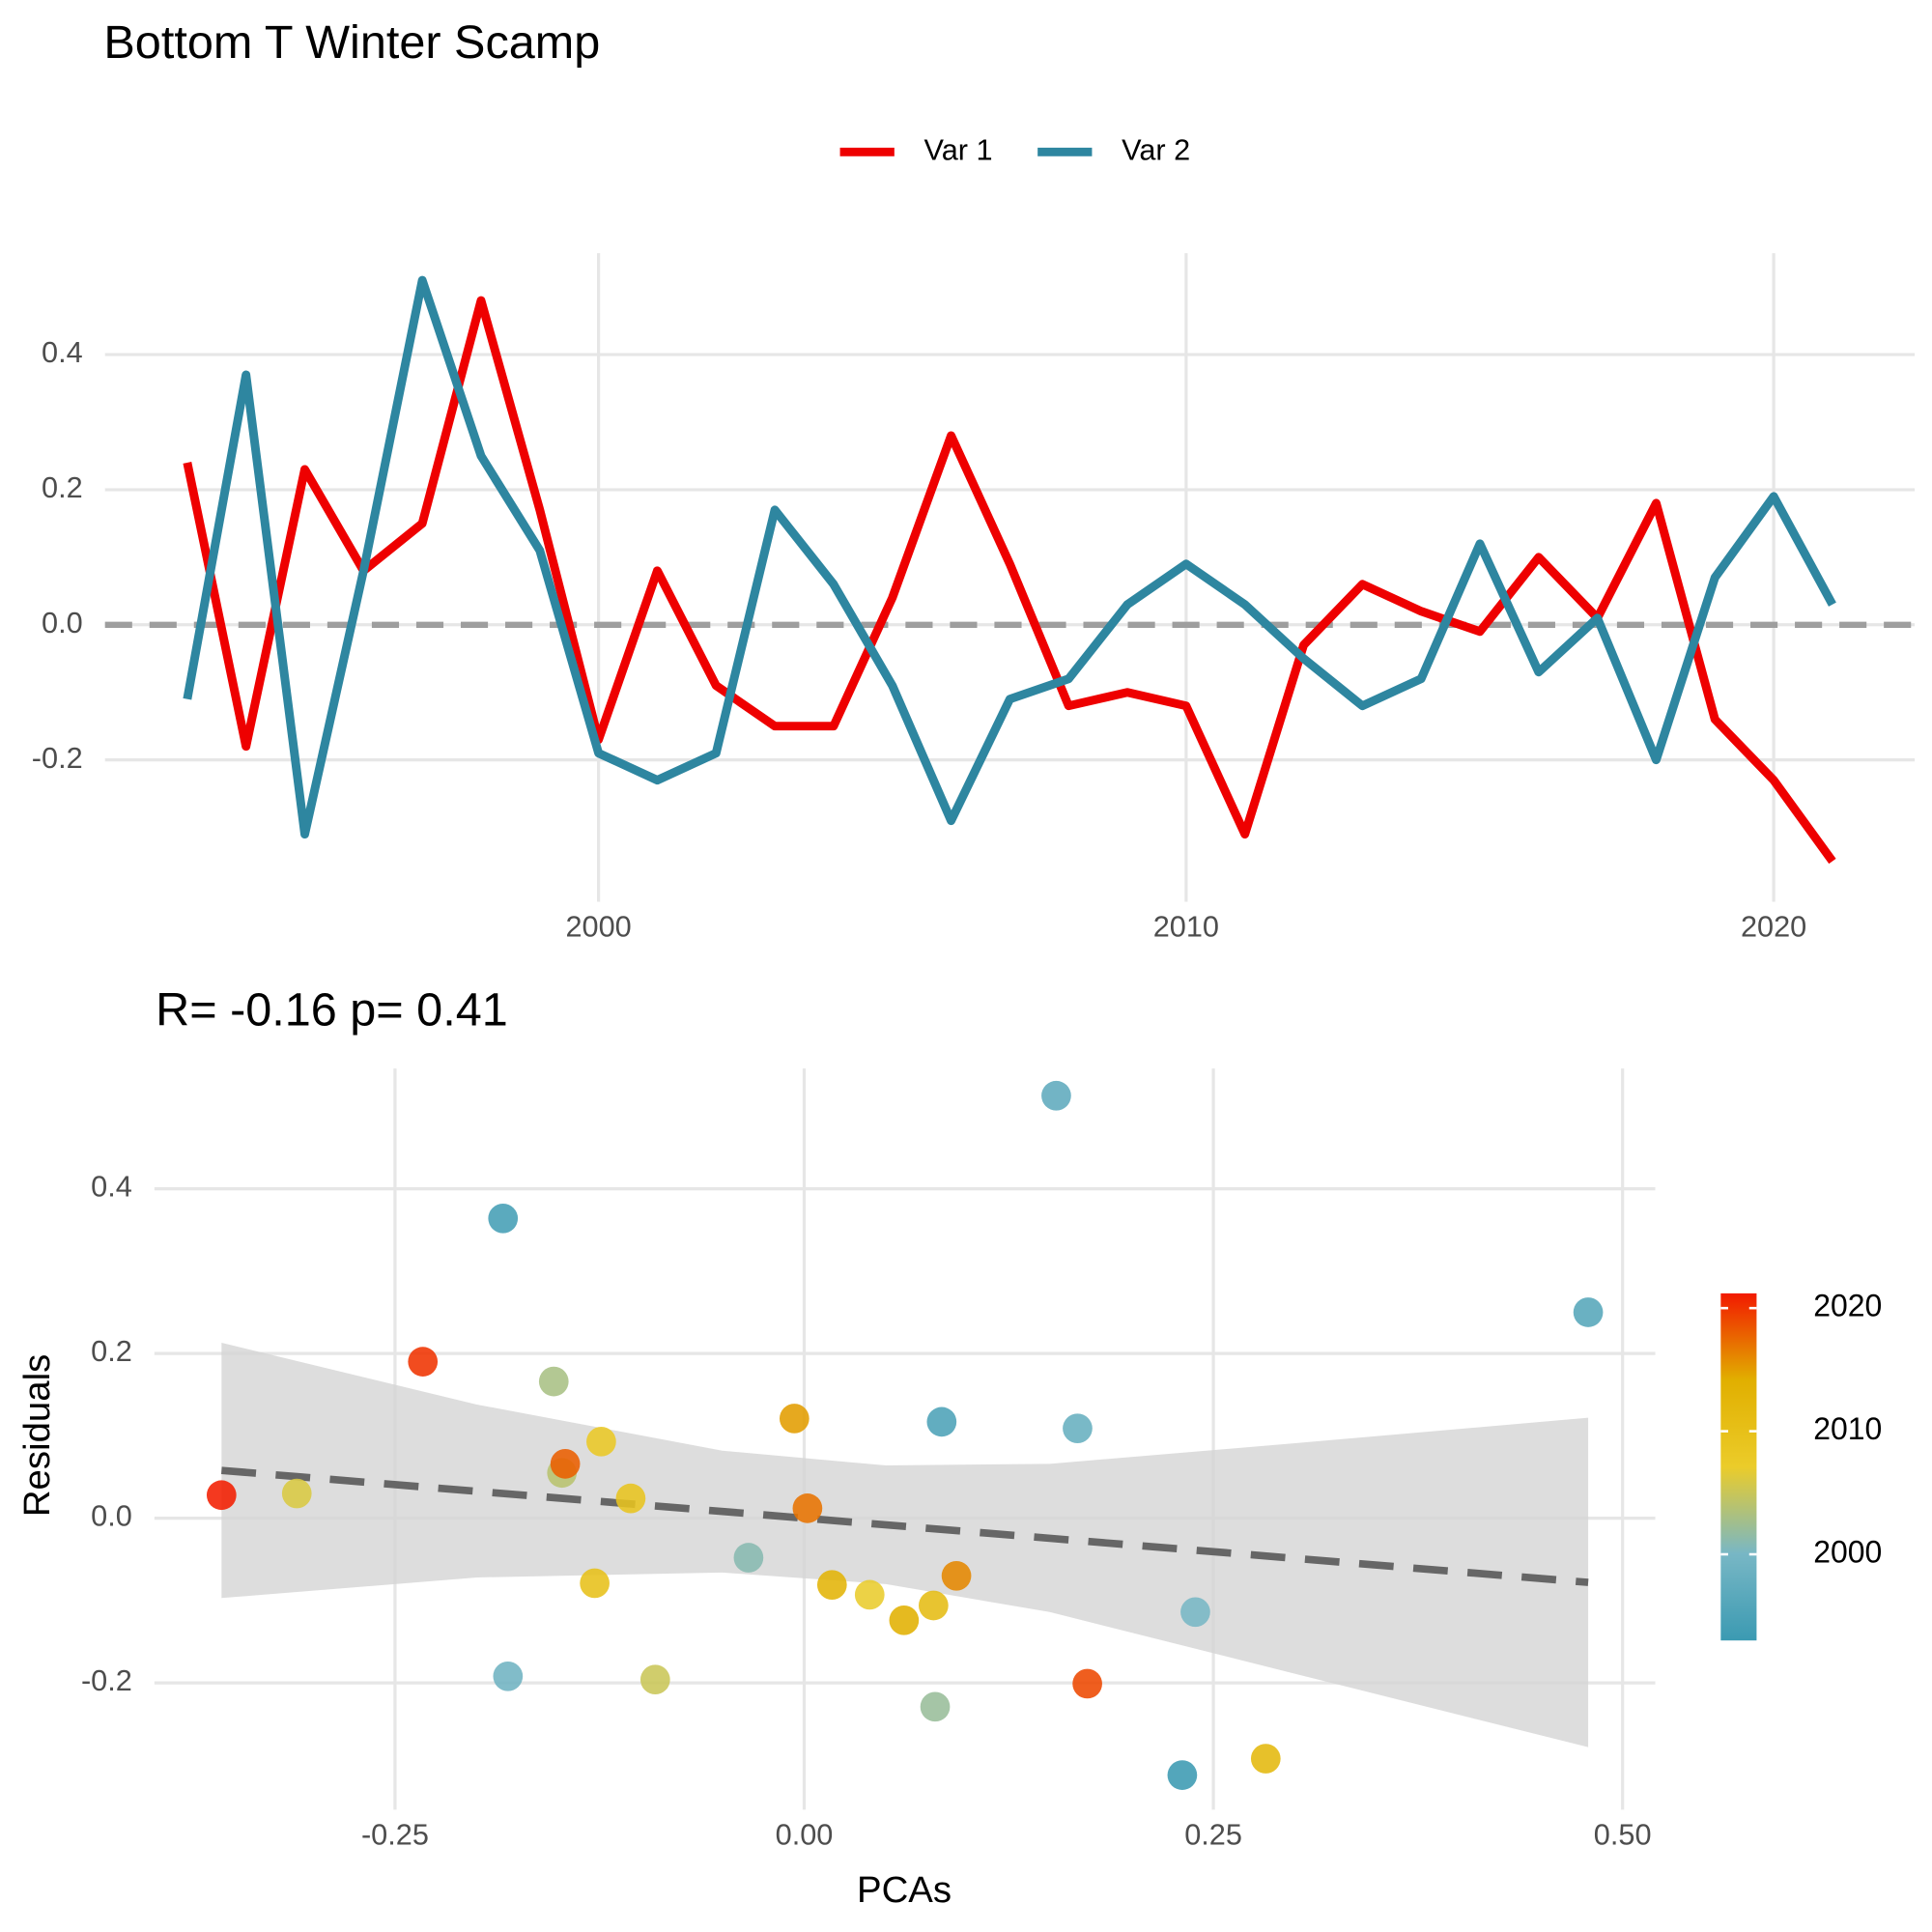 Image resolution: width=1932 pixels, height=1932 pixels. What do you see at coordinates (351, 42) in the screenshot?
I see `chart-title: Bottom T Winter Scamp` at bounding box center [351, 42].